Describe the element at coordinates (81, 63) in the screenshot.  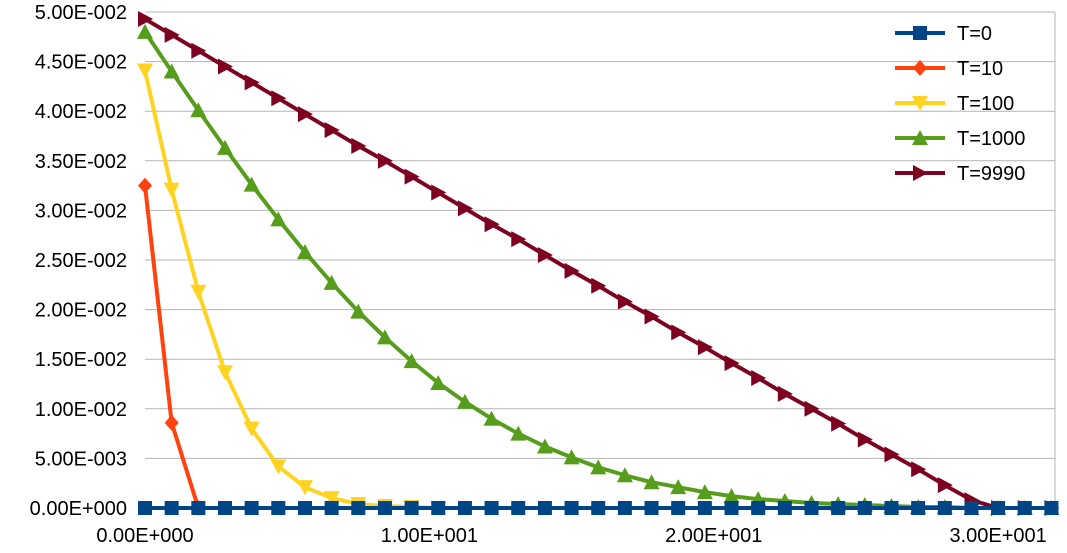
I see `y-tick-label: 4.50E-002` at that location.